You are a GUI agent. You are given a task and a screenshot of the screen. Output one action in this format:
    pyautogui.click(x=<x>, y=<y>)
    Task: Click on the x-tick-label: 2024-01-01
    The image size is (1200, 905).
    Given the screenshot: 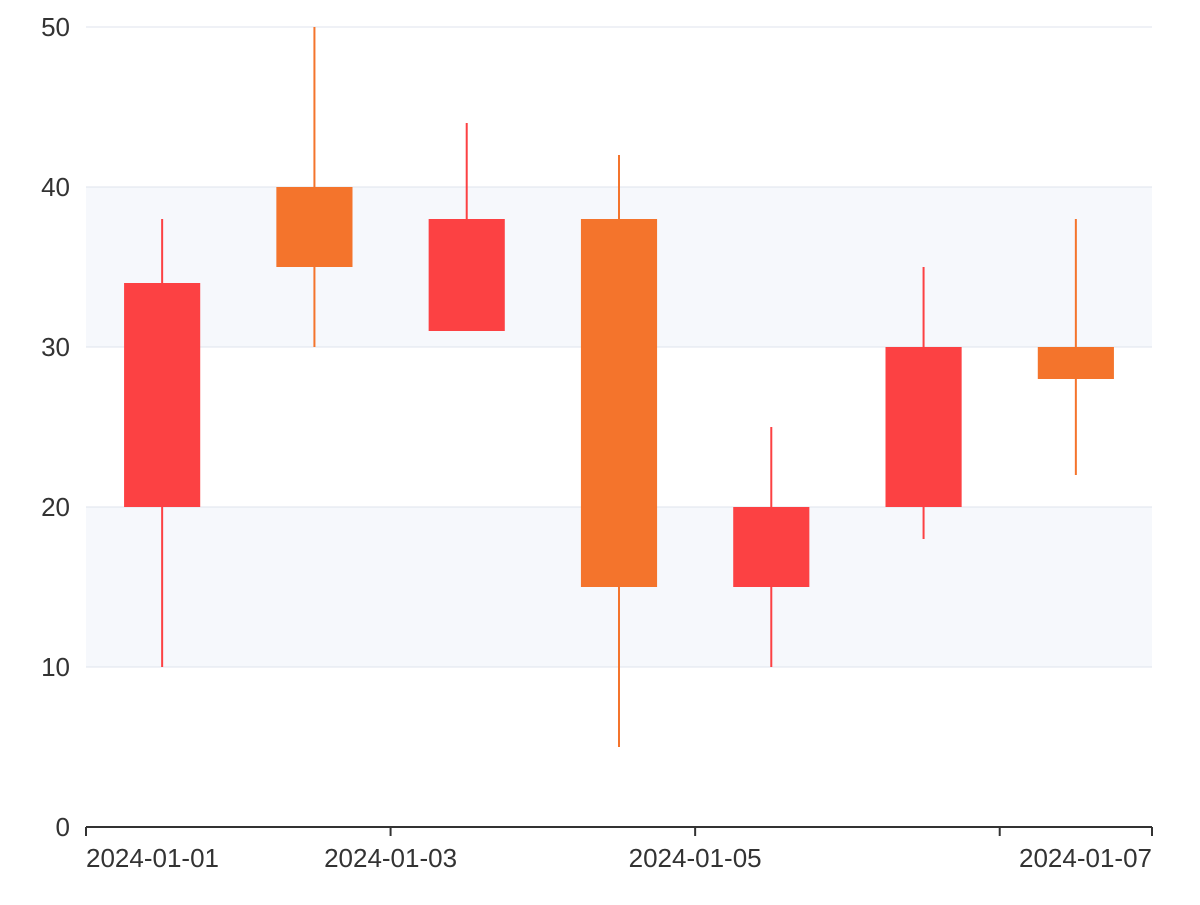 What is the action you would take?
    pyautogui.click(x=152, y=858)
    